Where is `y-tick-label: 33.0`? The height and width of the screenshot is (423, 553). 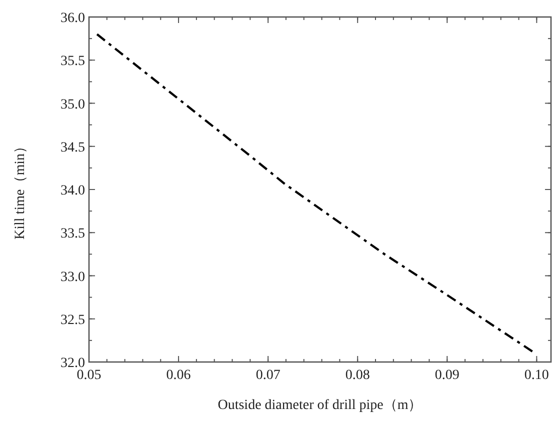
y-tick-label: 33.0 is located at coordinates (72, 277).